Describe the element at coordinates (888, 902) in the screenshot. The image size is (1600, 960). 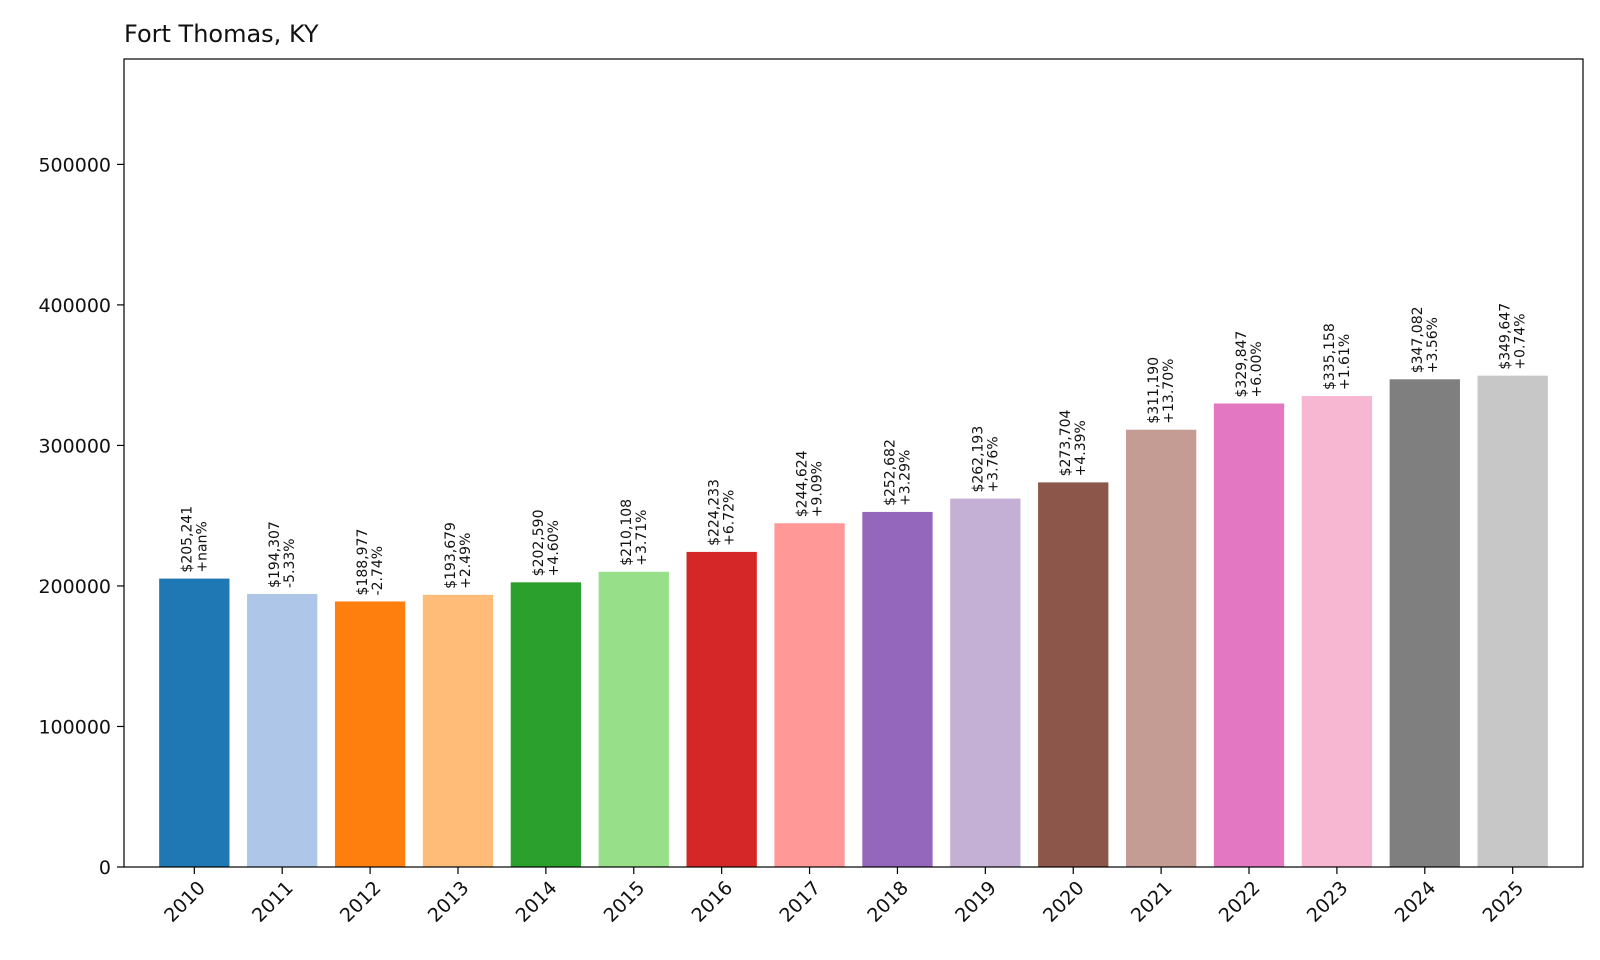
I see `x-tick-label: 2018` at that location.